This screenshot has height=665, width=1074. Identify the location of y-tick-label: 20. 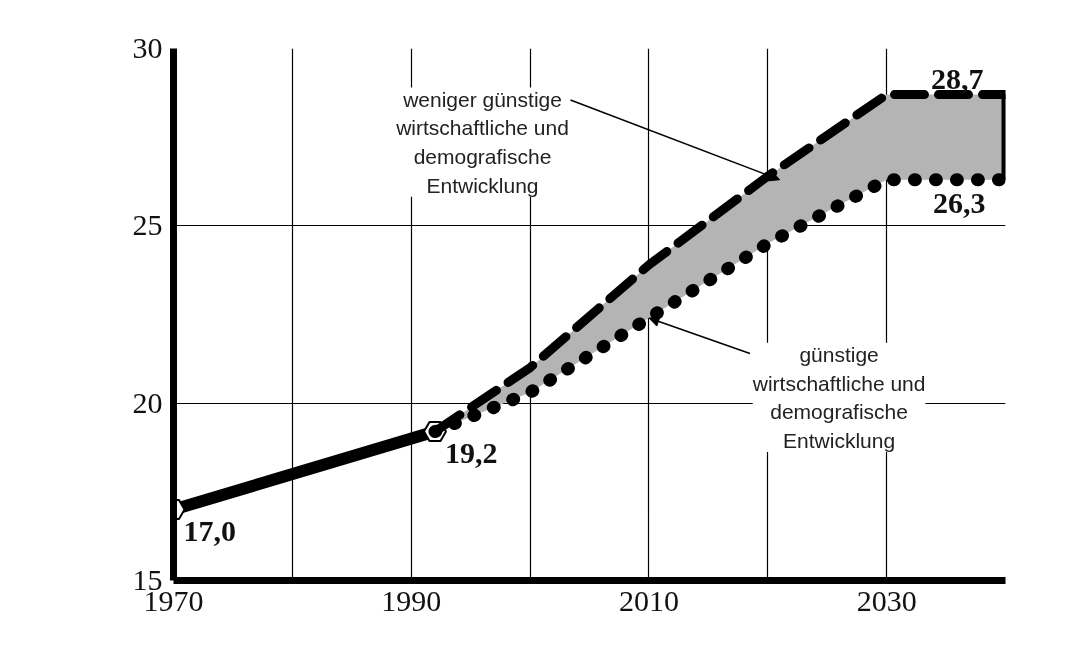
(147, 402).